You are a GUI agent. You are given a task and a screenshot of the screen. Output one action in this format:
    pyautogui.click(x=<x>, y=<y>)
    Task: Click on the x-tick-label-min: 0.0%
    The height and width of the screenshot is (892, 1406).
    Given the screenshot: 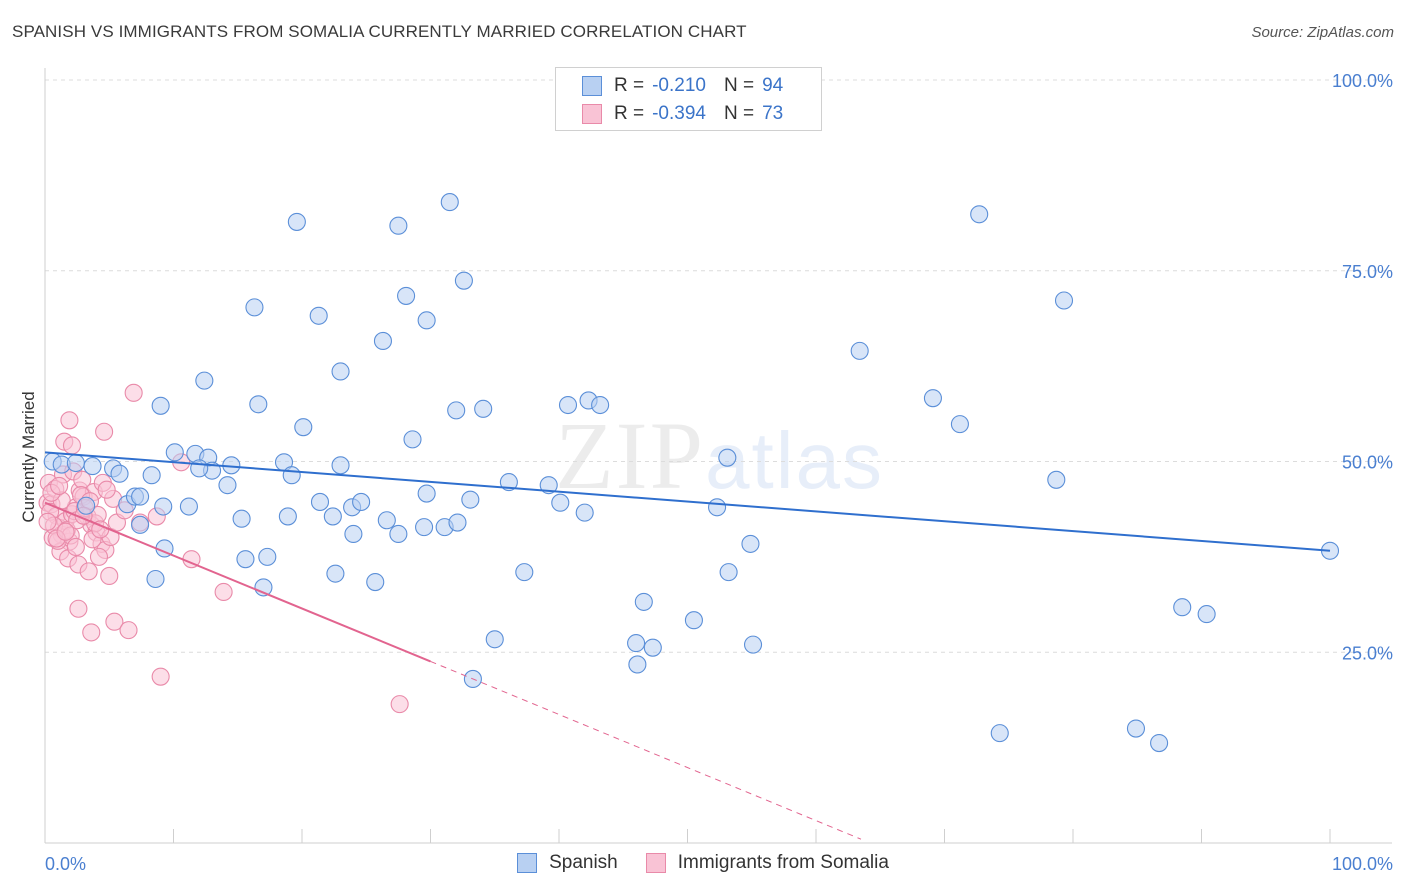 What is the action you would take?
    pyautogui.click(x=65, y=864)
    